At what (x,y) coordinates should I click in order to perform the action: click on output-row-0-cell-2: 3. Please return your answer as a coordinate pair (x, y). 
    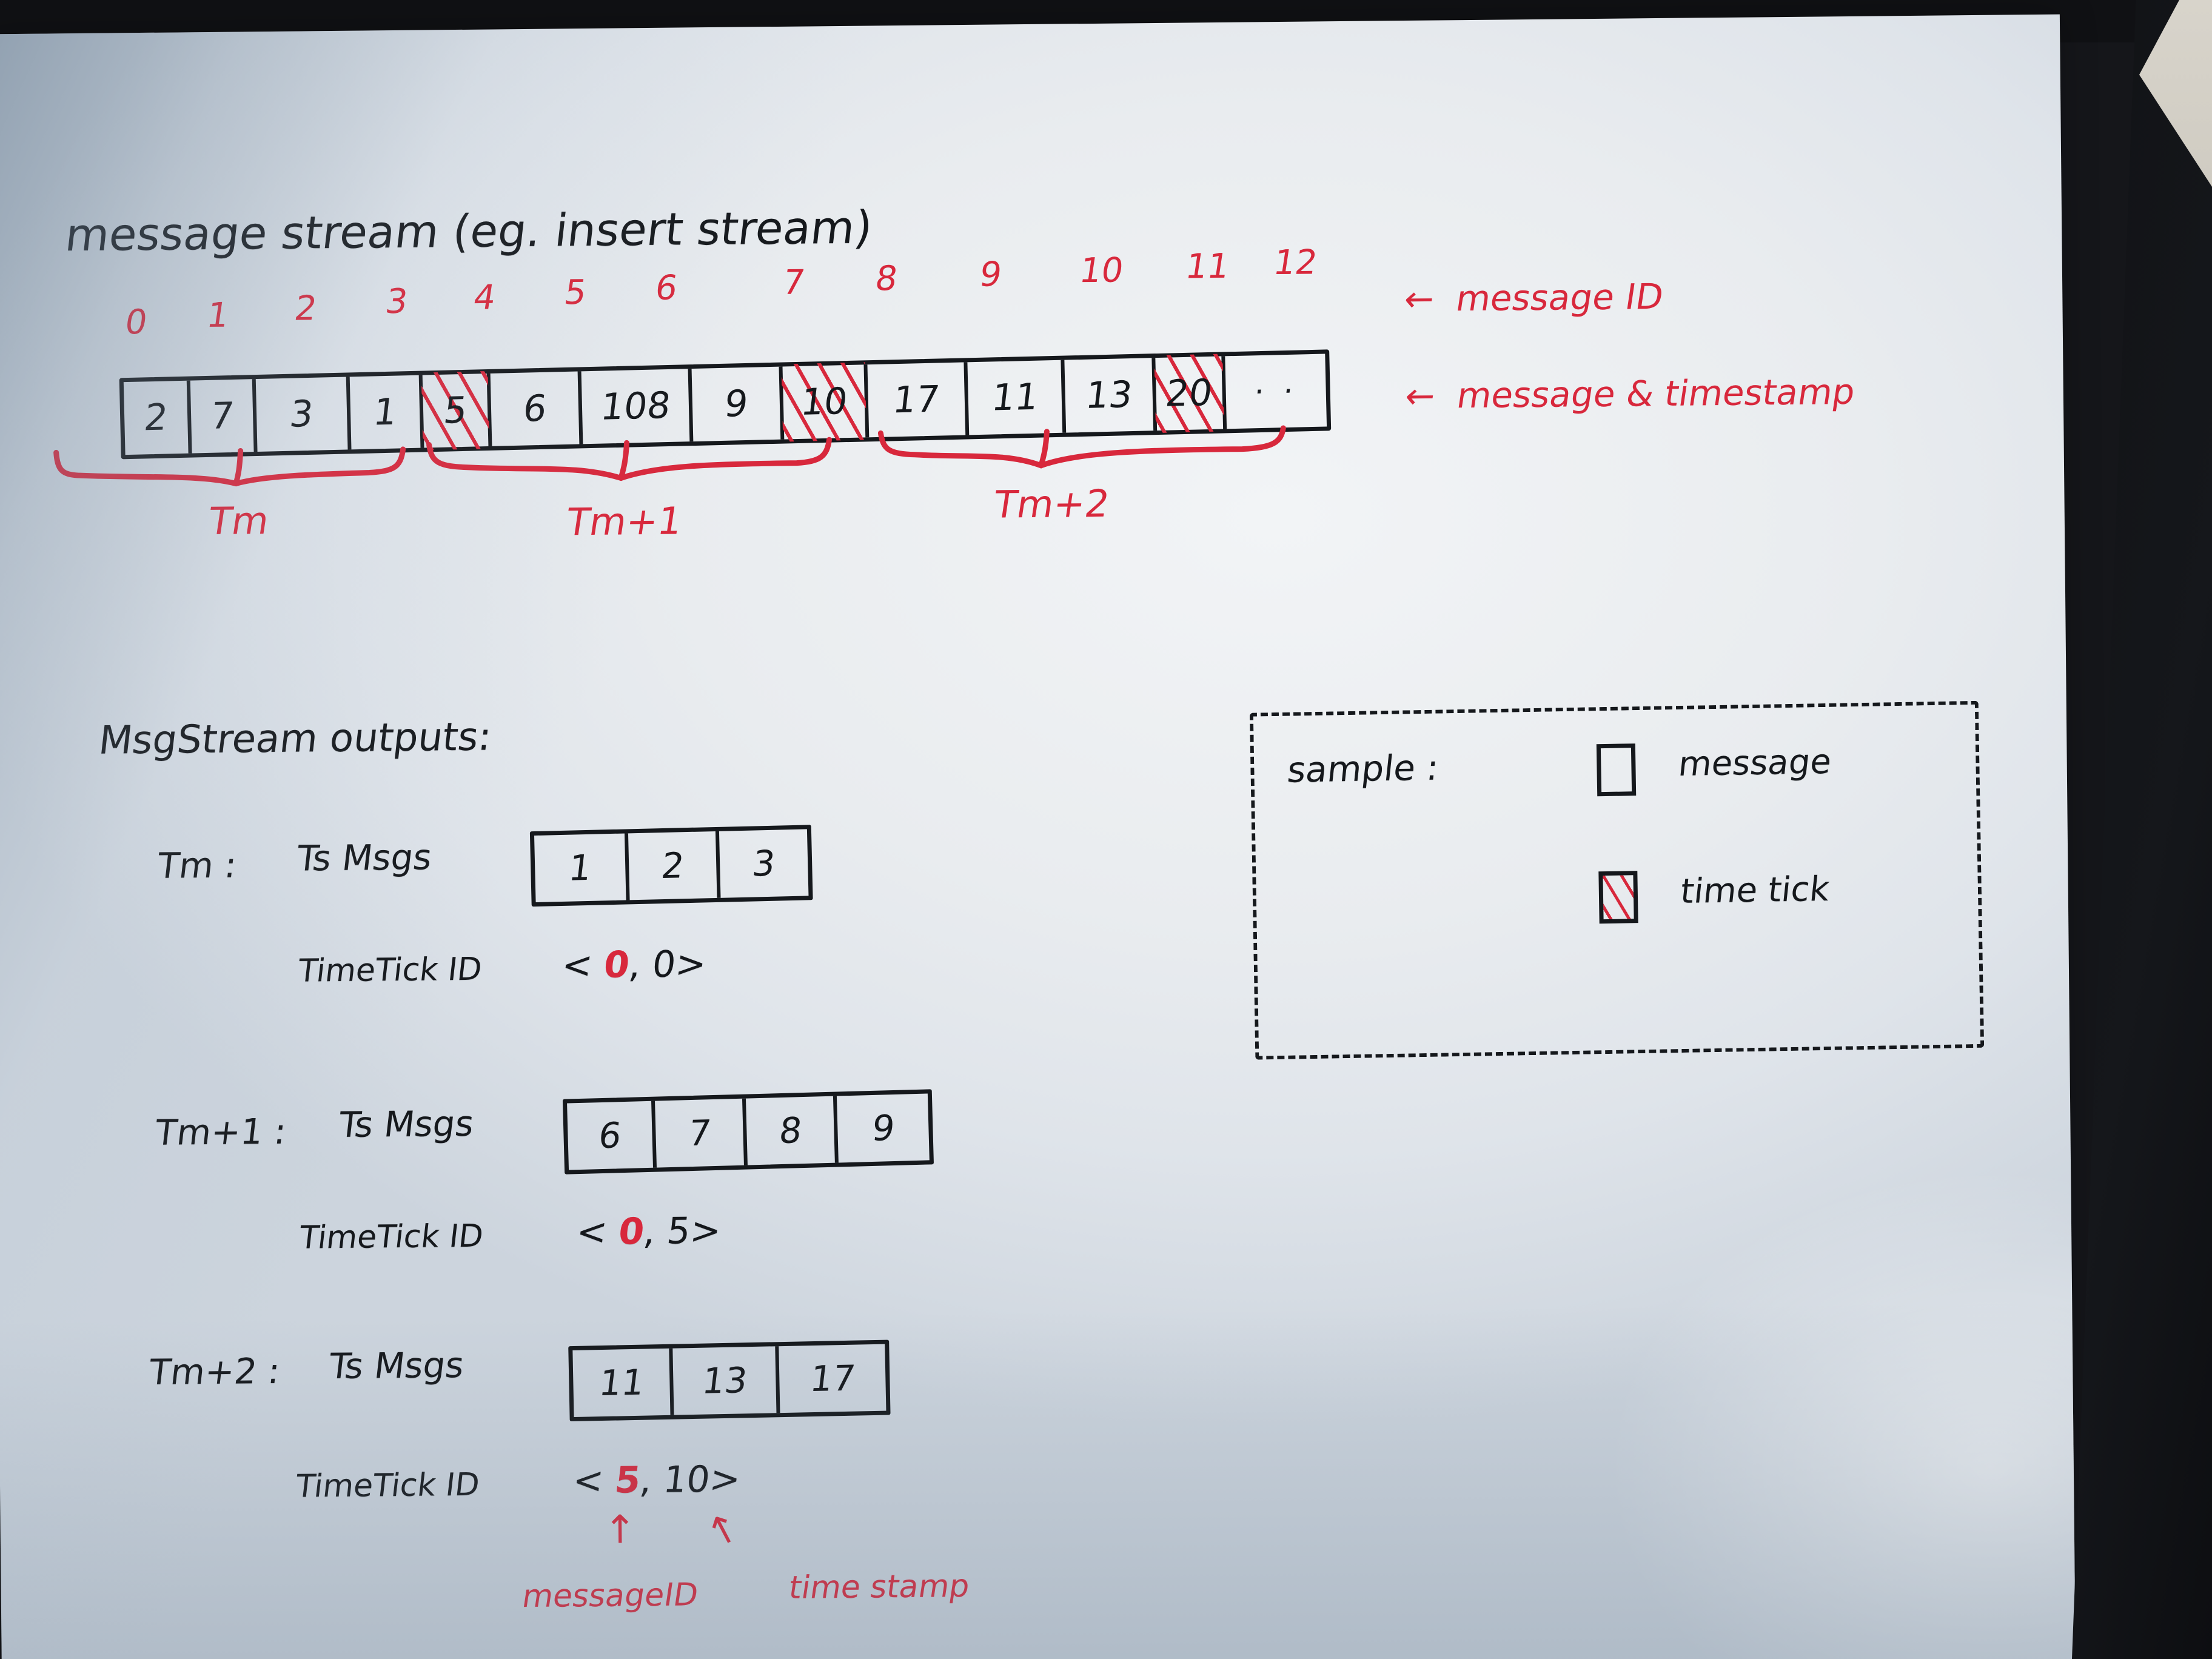
    Looking at the image, I should click on (764, 863).